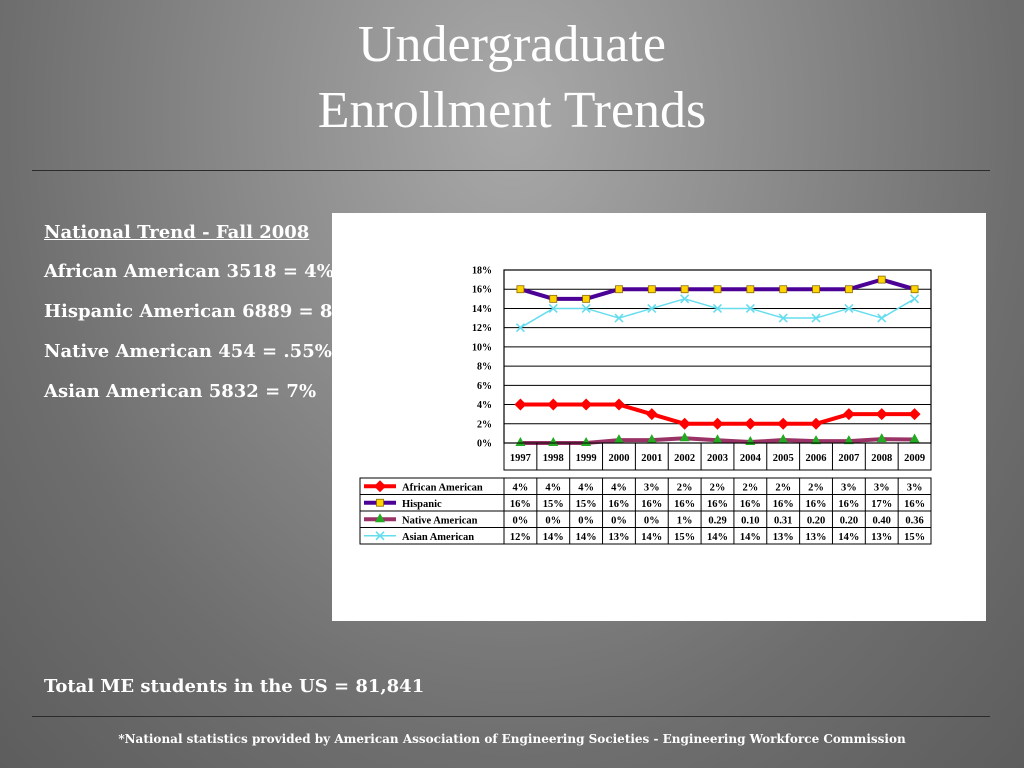  I want to click on data-label: 0.31, so click(783, 520).